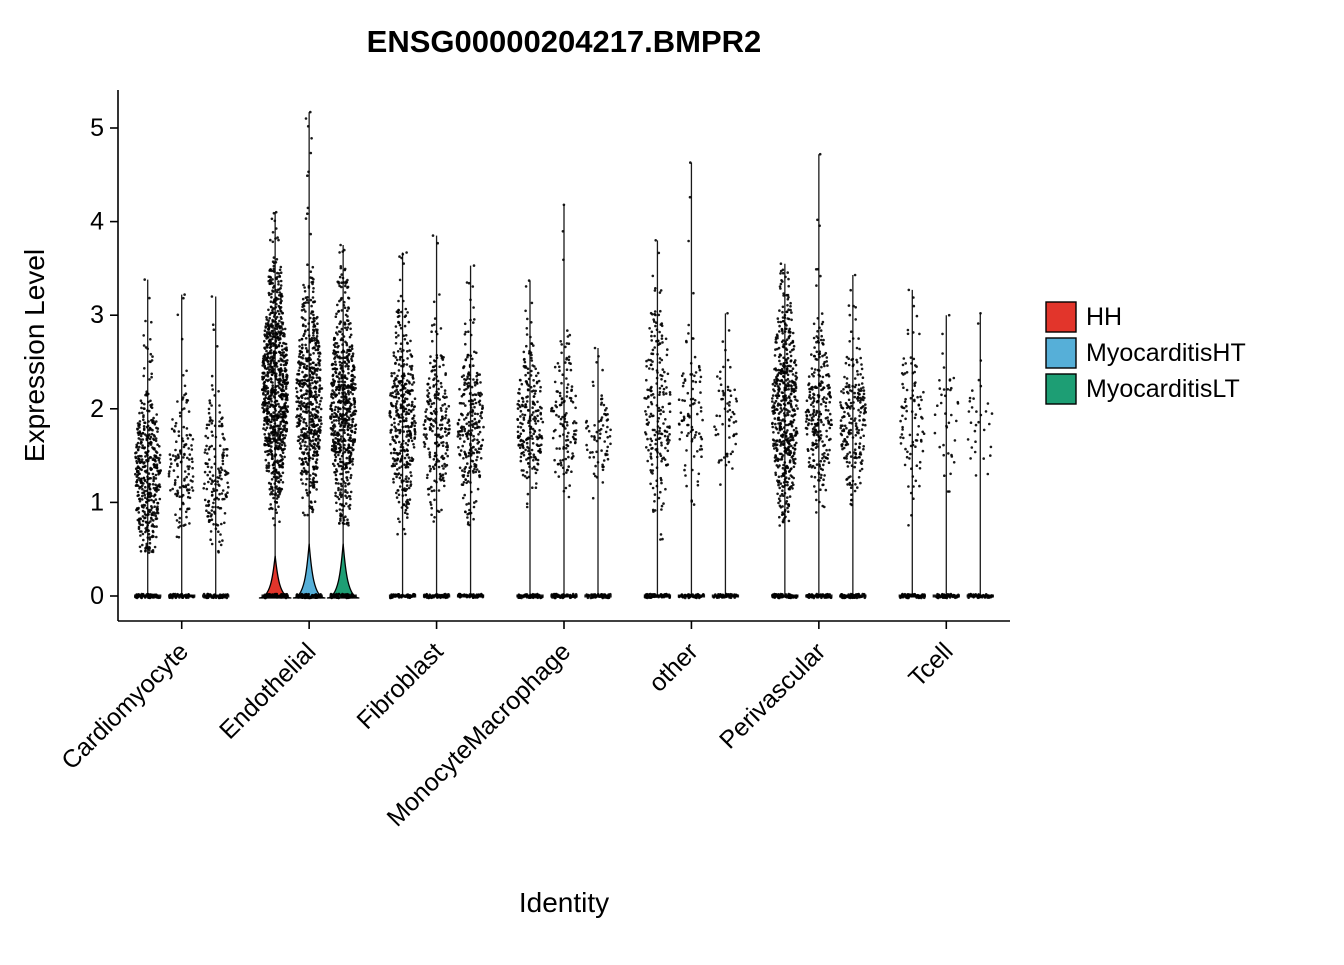  Describe the element at coordinates (34, 355) in the screenshot. I see `y-axis-label: Expression Level` at that location.